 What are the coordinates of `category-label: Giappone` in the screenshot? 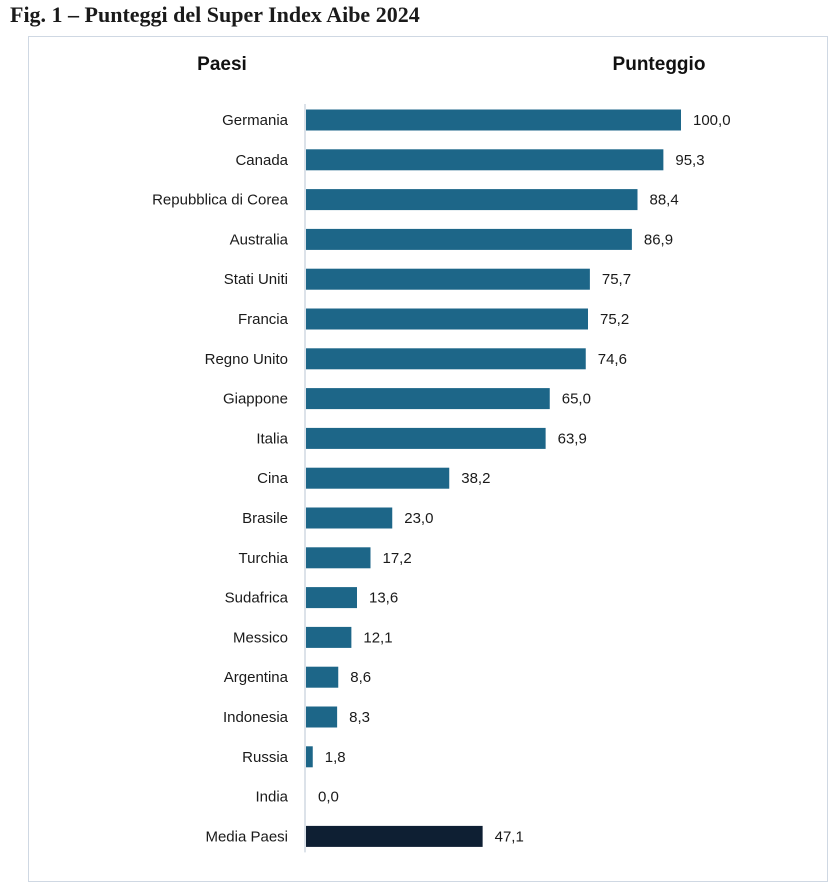 It's located at (255, 399).